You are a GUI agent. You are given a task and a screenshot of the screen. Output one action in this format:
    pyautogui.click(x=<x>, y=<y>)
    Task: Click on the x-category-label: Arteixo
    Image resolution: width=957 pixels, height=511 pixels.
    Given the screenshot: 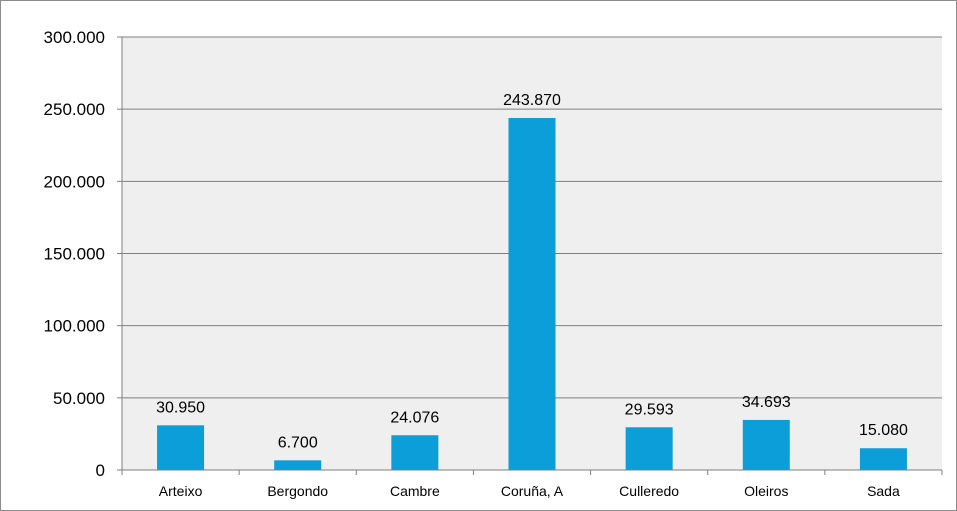 What is the action you would take?
    pyautogui.click(x=181, y=491)
    